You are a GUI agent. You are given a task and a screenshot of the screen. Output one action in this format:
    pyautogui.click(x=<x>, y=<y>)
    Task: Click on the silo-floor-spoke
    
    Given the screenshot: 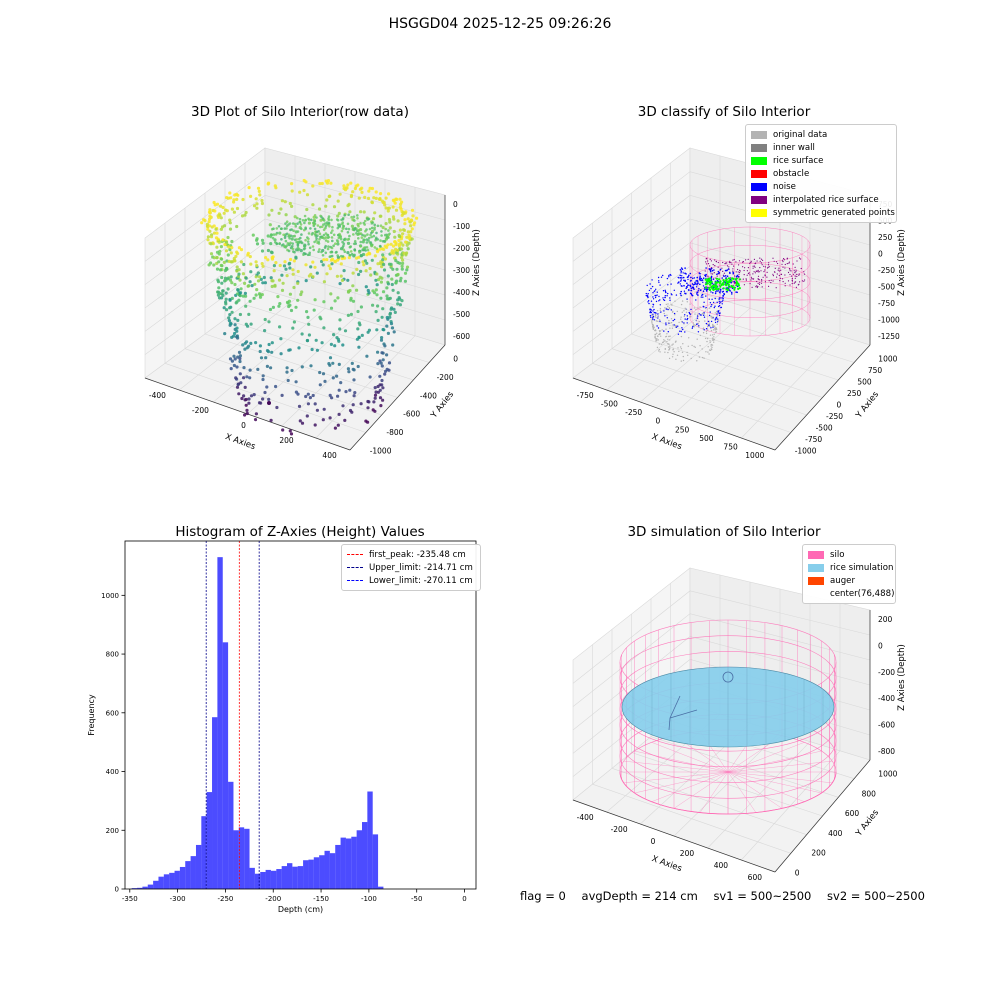 What is the action you would take?
    pyautogui.click(x=701, y=790)
    